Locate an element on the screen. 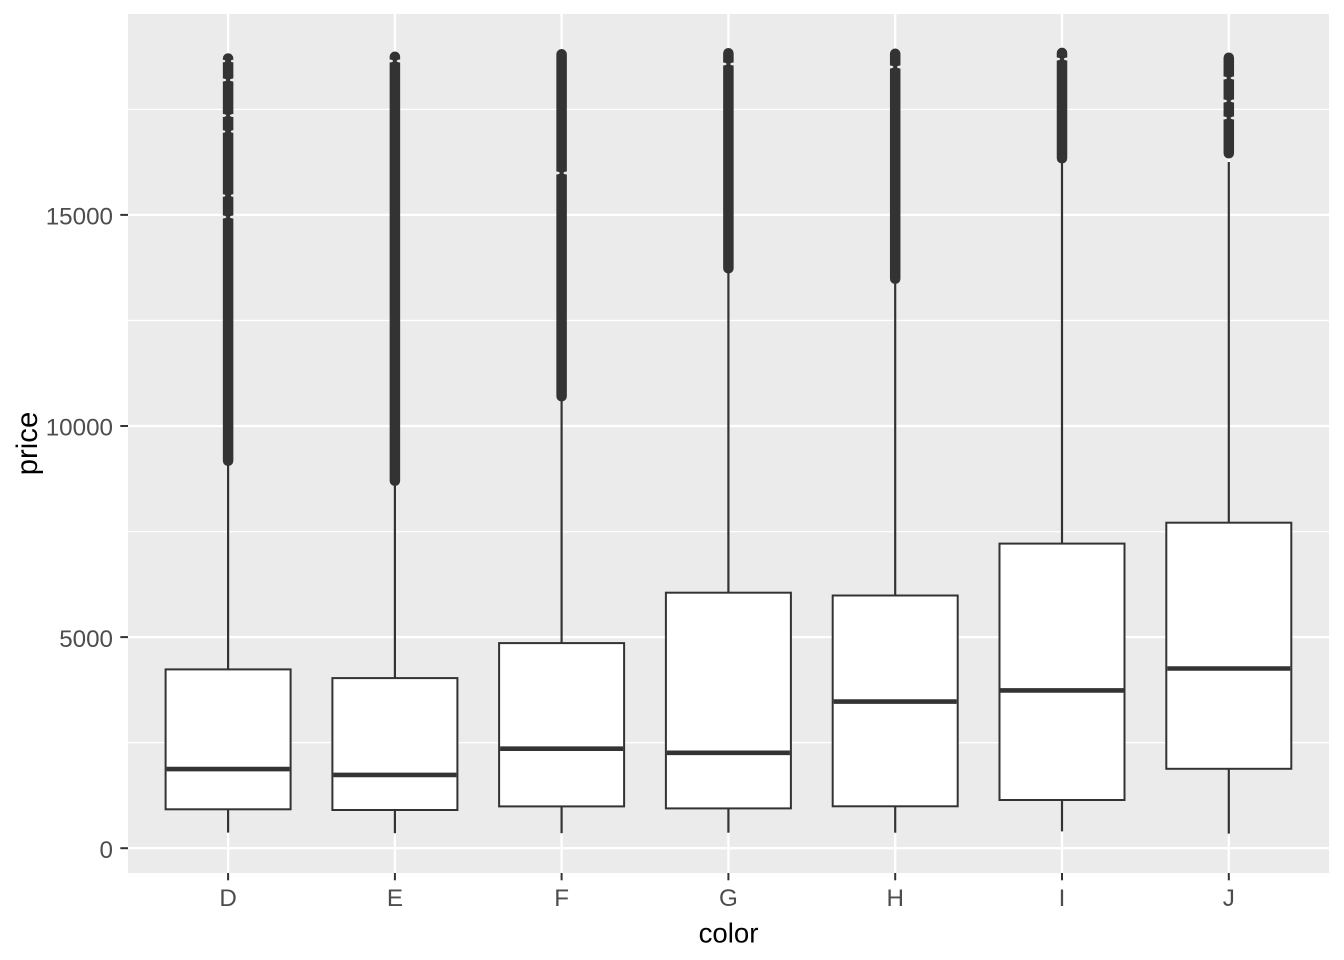  svg-text: F is located at coordinates (561, 898).